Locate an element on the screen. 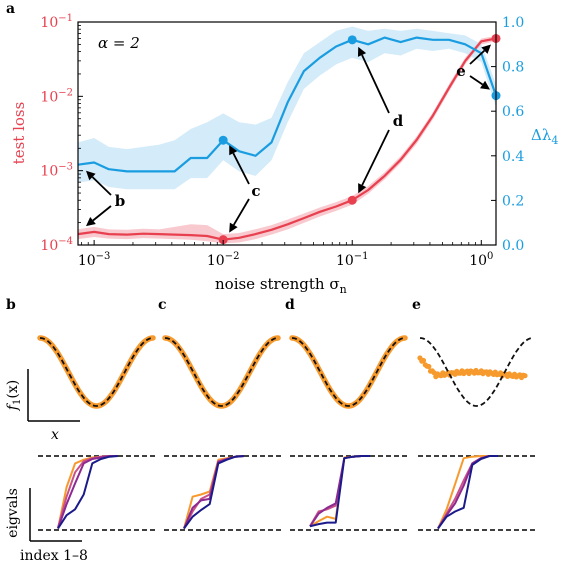  right-axis-label: Δλ4 is located at coordinates (544, 136).